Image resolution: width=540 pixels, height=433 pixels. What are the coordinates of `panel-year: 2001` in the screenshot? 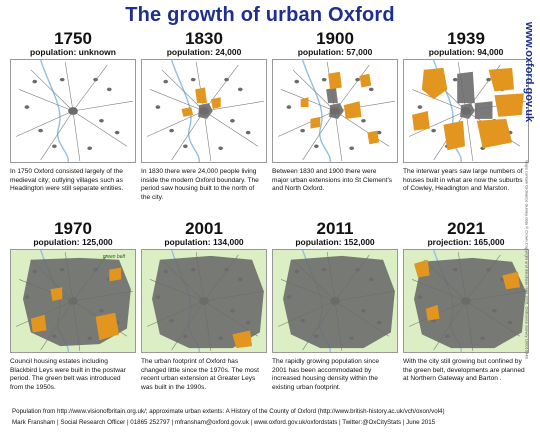 It's located at (204, 228).